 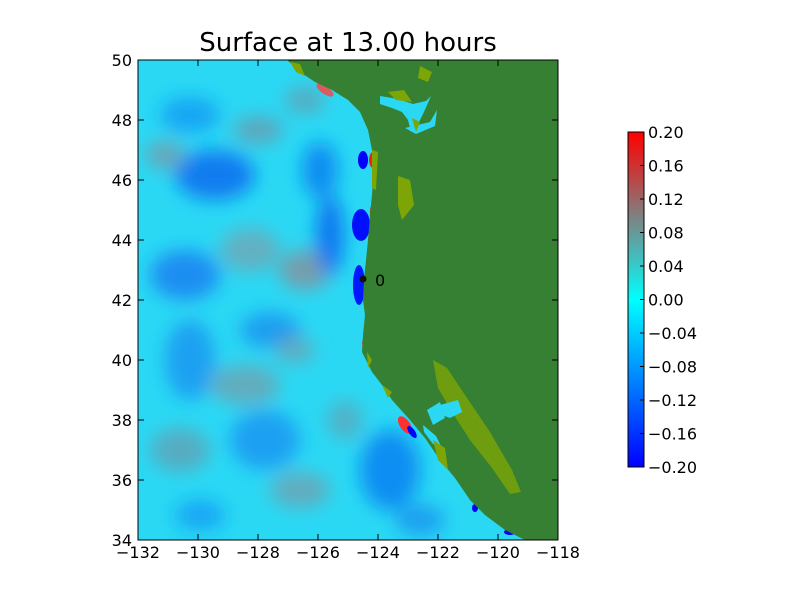 I want to click on colorbar-tick-label: −0.20, so click(x=672, y=467).